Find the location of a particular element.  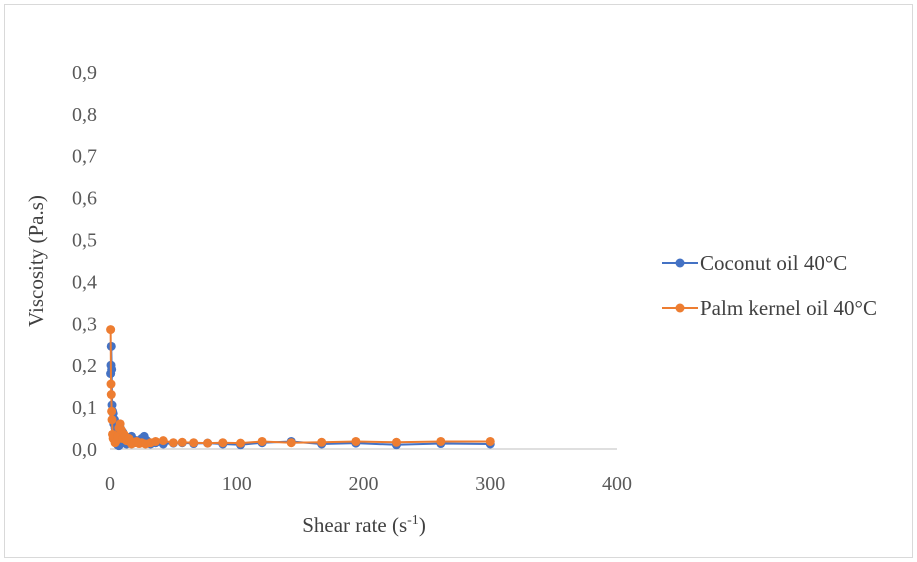

y-tick-label: 0,2 is located at coordinates (84, 366).